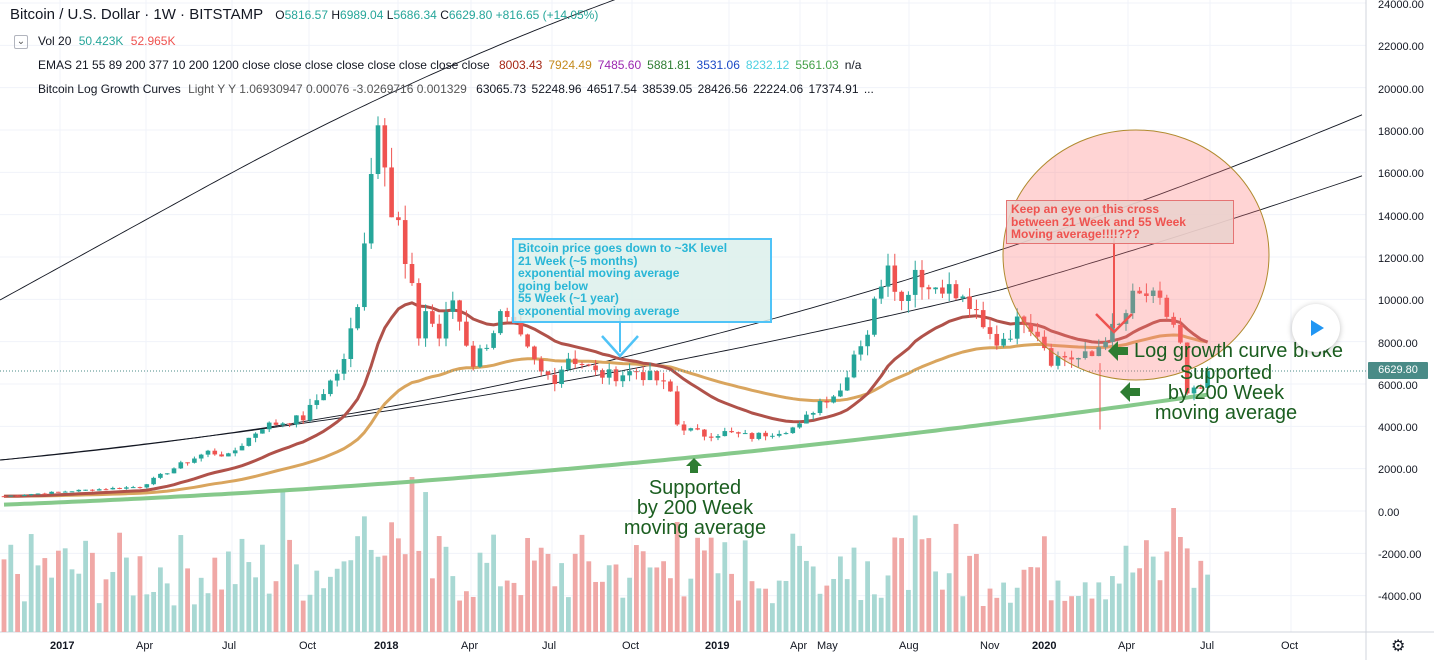 This screenshot has width=1434, height=660. What do you see at coordinates (1207, 646) in the screenshot?
I see `time-tick-label: Jul` at bounding box center [1207, 646].